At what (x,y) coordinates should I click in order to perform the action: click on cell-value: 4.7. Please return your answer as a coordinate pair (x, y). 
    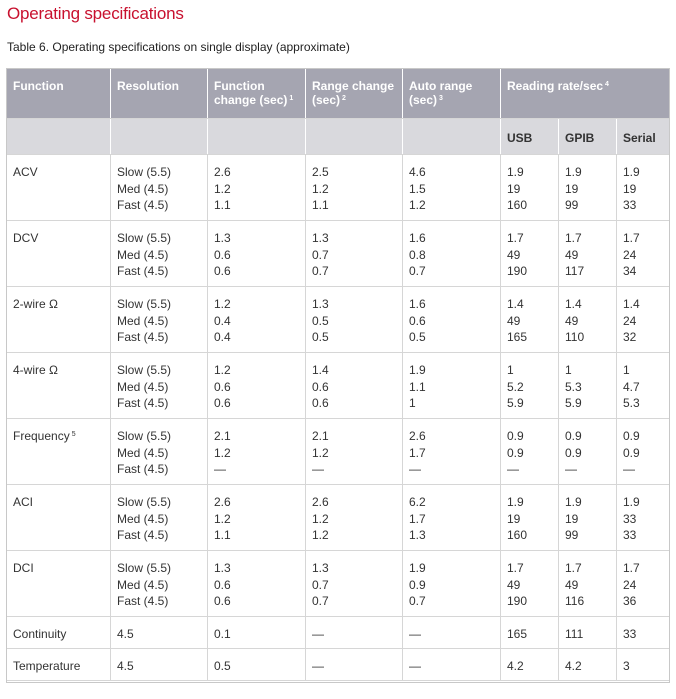
    Looking at the image, I should click on (631, 386).